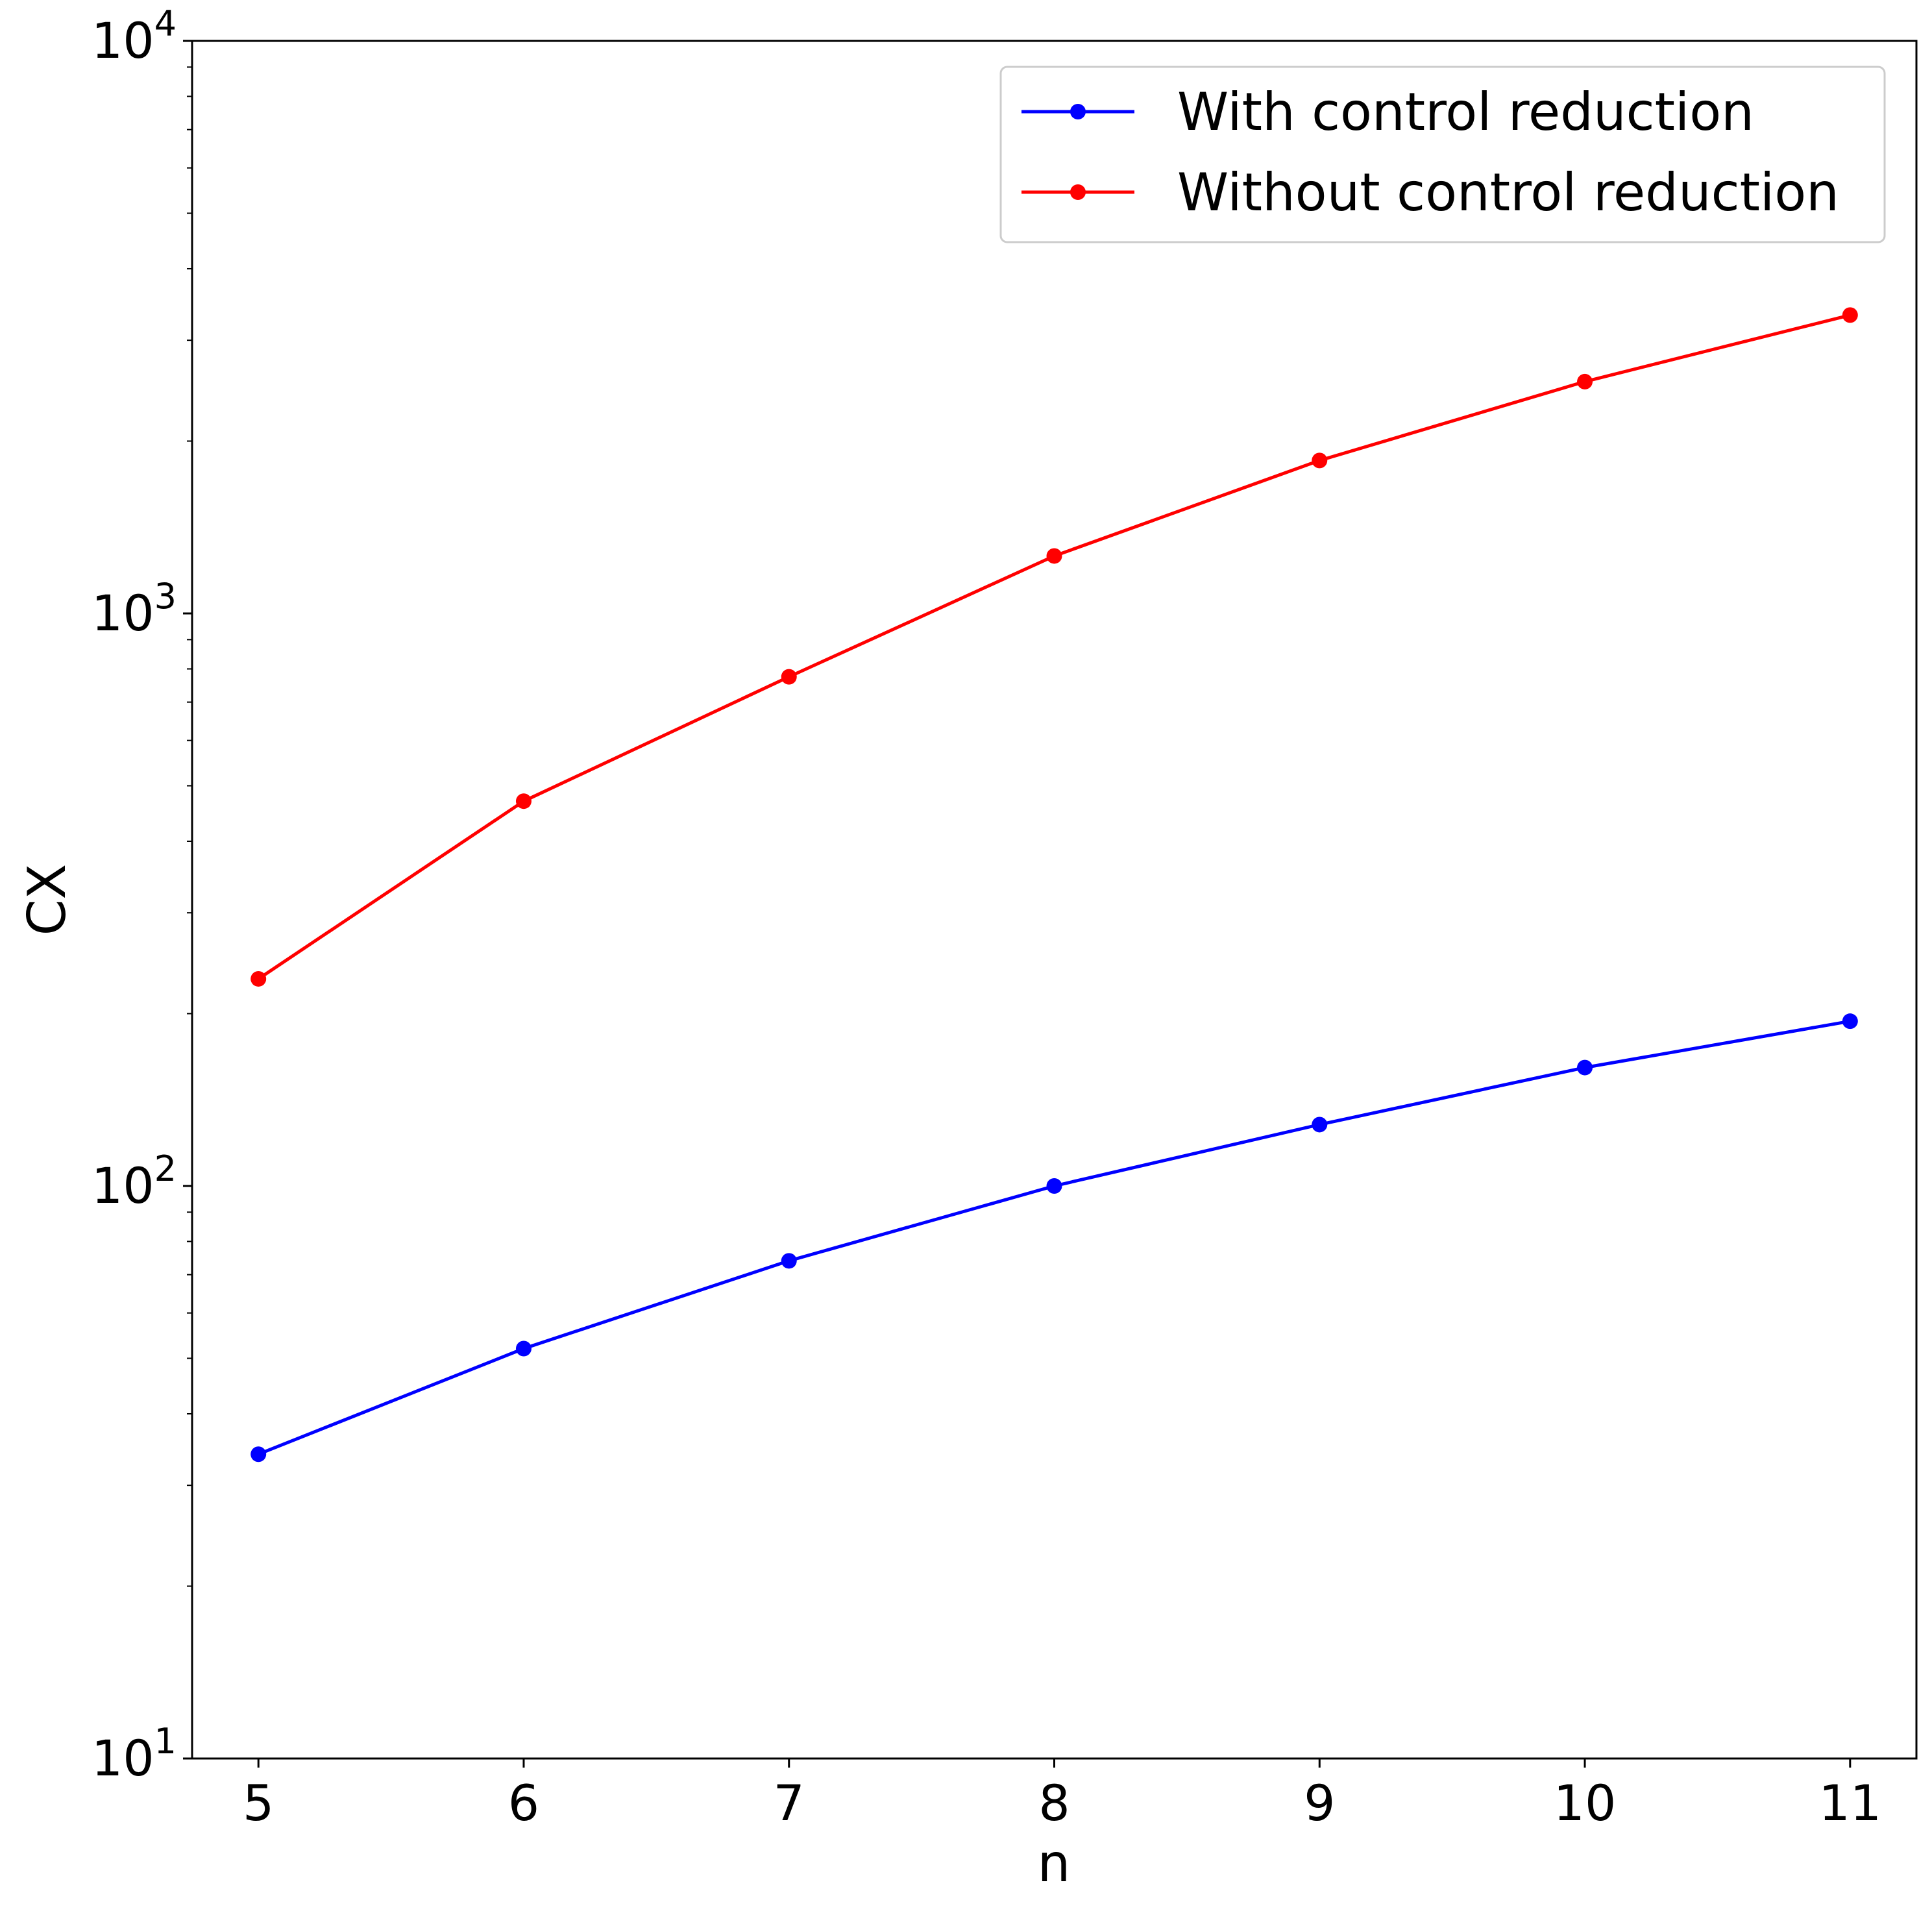 The width and height of the screenshot is (1932, 1913). I want to click on legend-frame, so click(1442, 154).